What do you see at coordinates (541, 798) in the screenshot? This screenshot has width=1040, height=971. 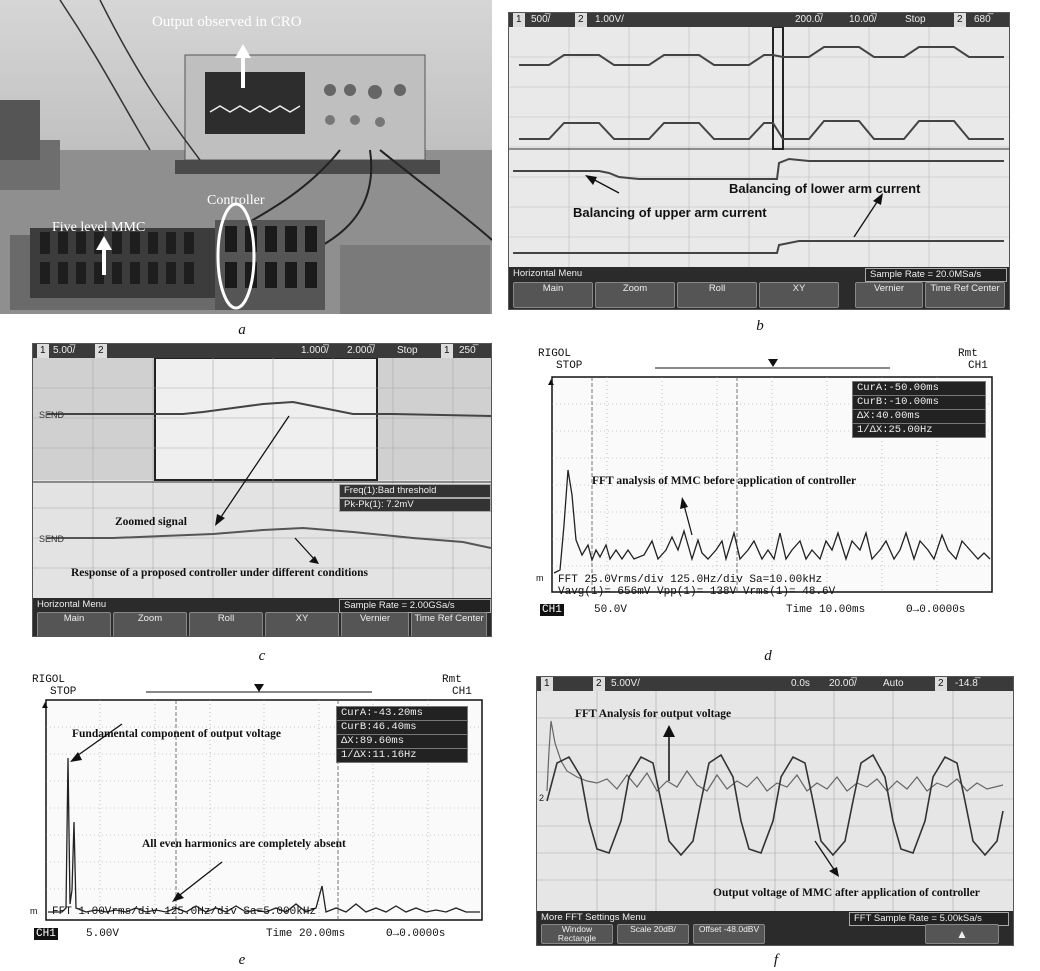 I see `svg-text: 2` at bounding box center [541, 798].